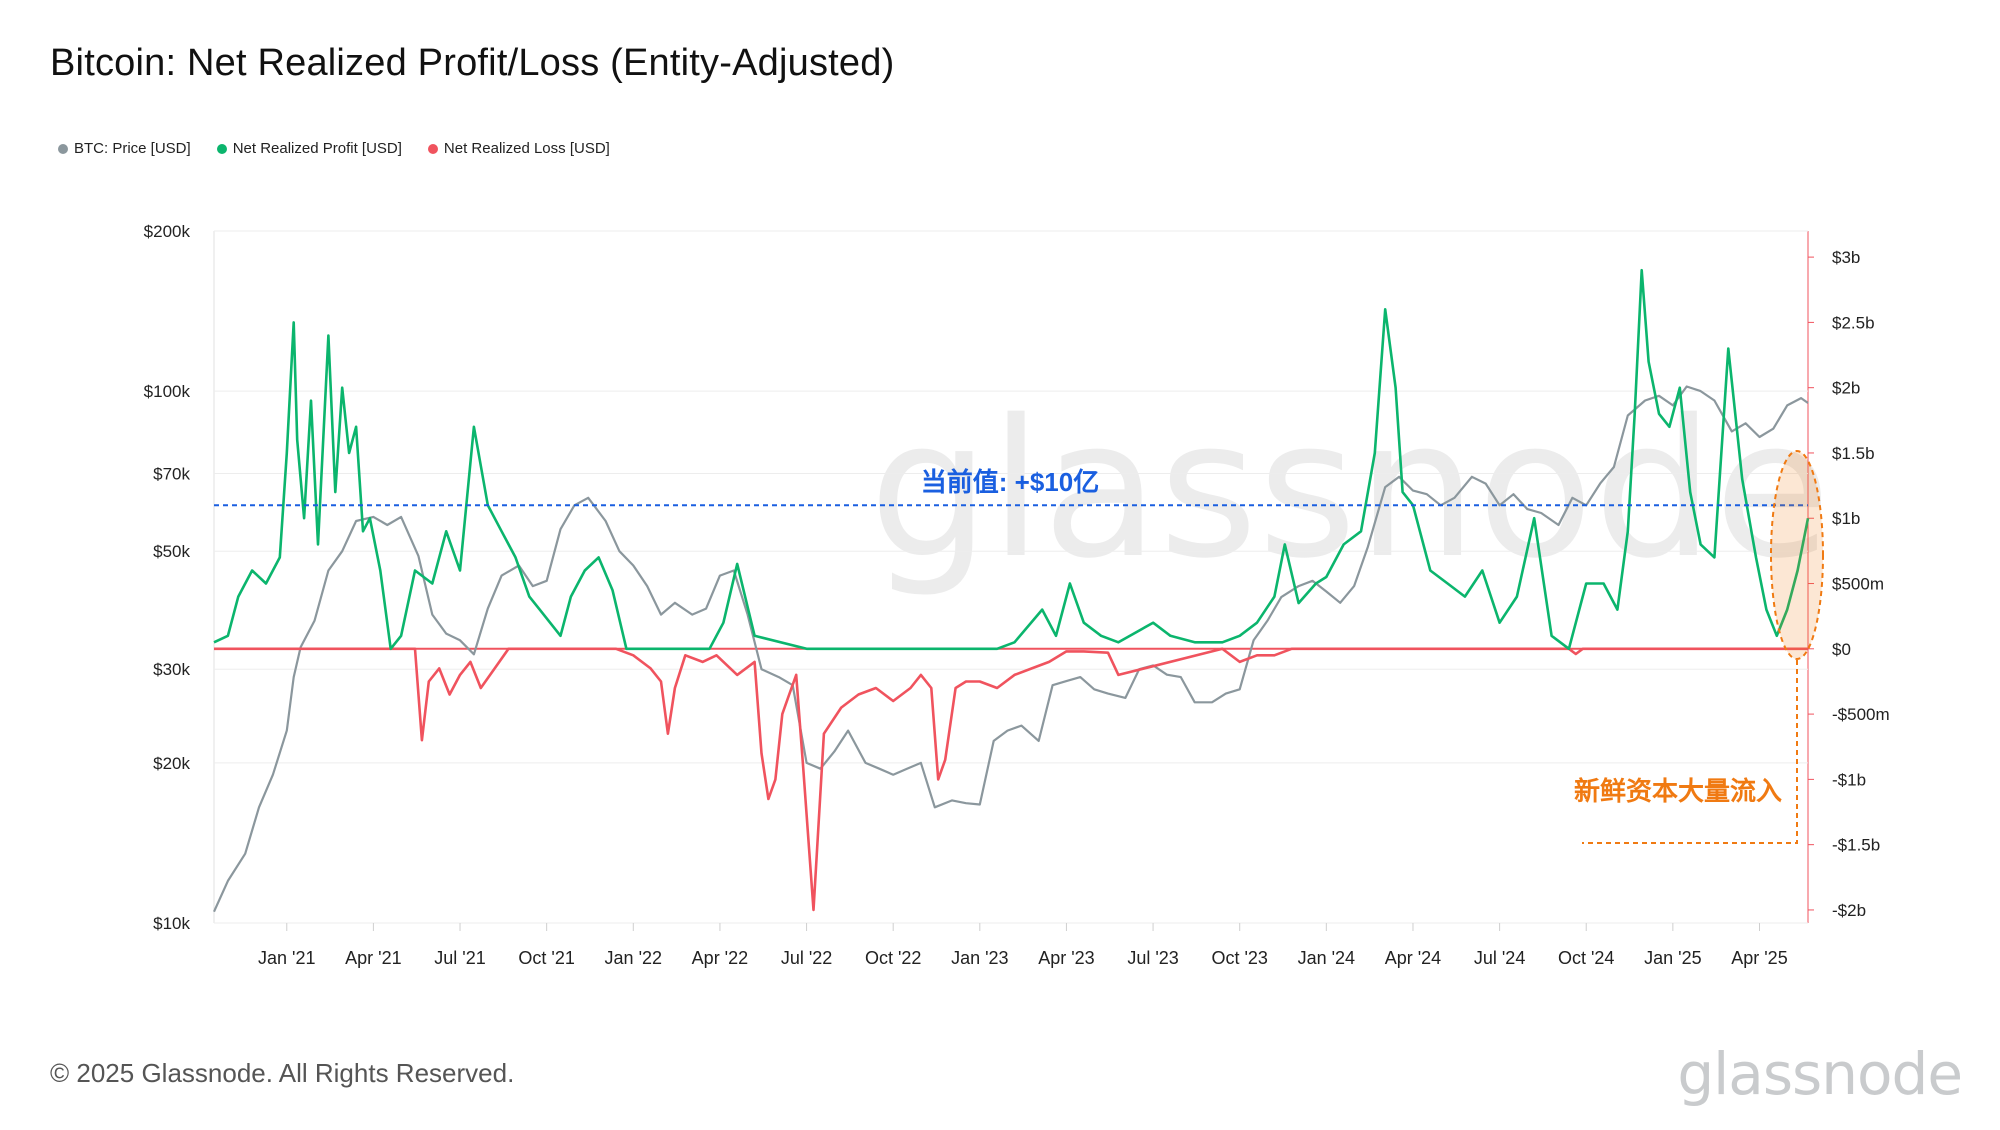 This screenshot has height=1130, width=2000. What do you see at coordinates (720, 958) in the screenshot?
I see `x-tick-label: Apr '22` at bounding box center [720, 958].